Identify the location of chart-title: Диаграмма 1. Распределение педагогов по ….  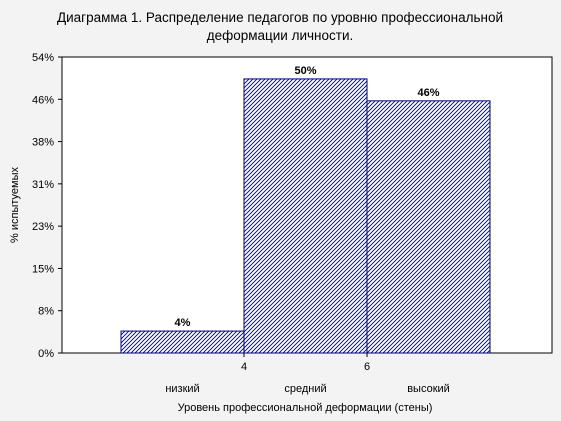
(280, 17).